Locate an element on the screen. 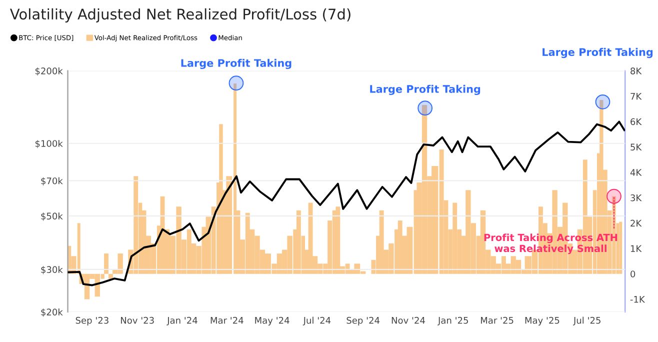 This screenshot has width=658, height=342. y2-tick-label: 1K is located at coordinates (636, 248).